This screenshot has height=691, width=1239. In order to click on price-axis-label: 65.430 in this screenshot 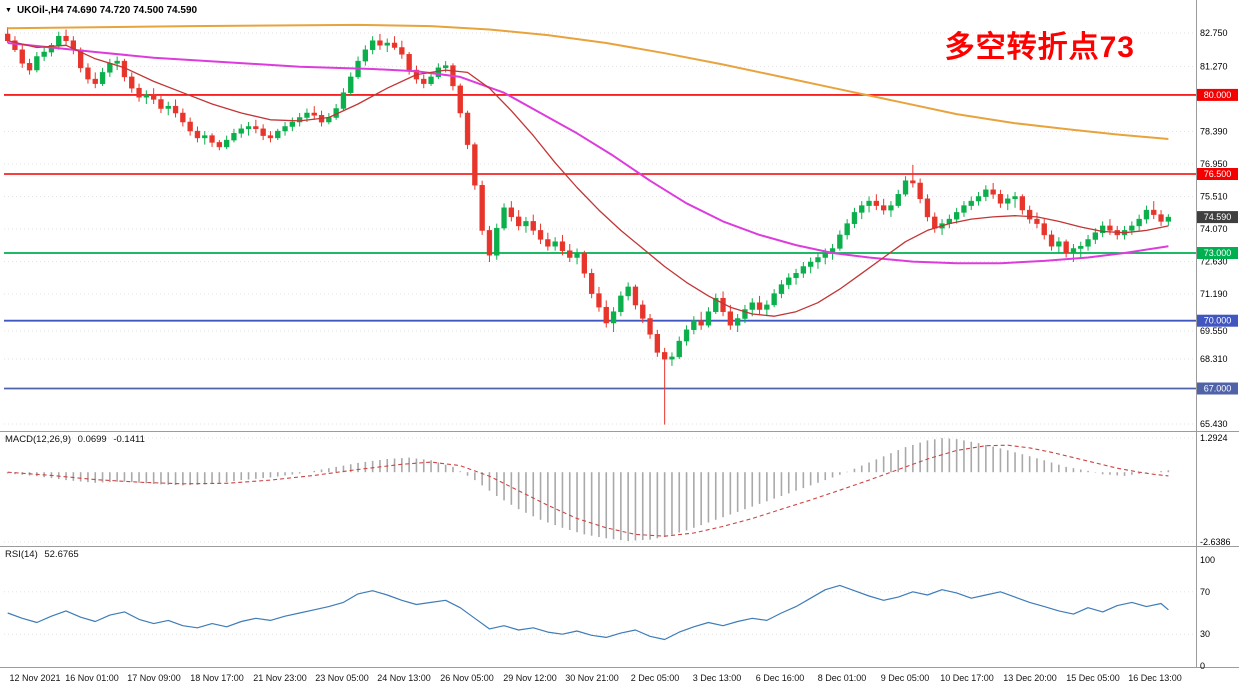, I will do `click(1214, 424)`.